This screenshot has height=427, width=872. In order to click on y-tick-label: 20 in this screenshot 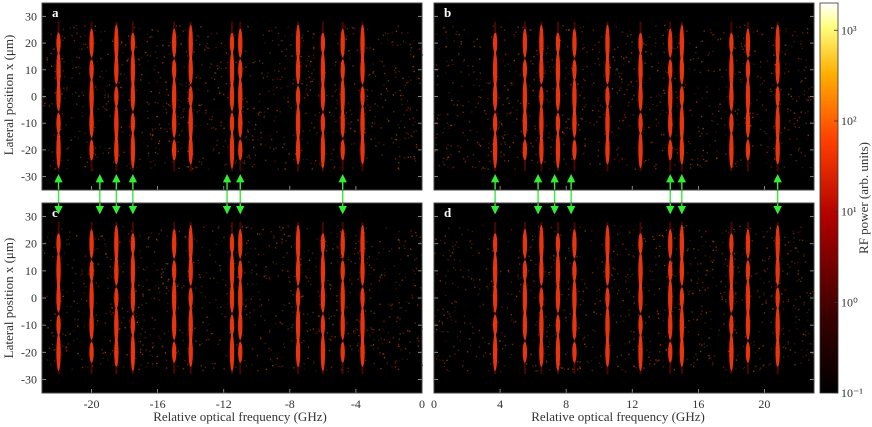, I will do `click(31, 43)`.